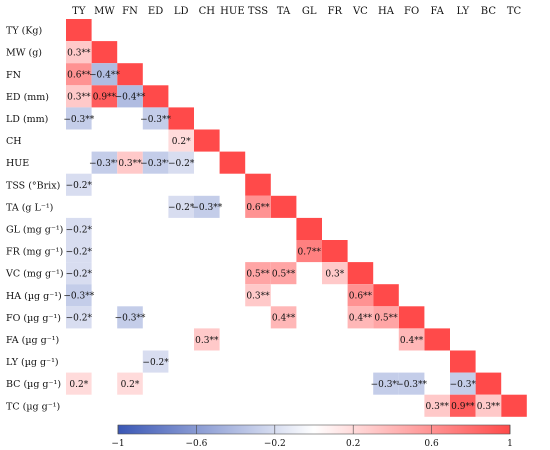  I want to click on cell-ed-ty, so click(79, 96).